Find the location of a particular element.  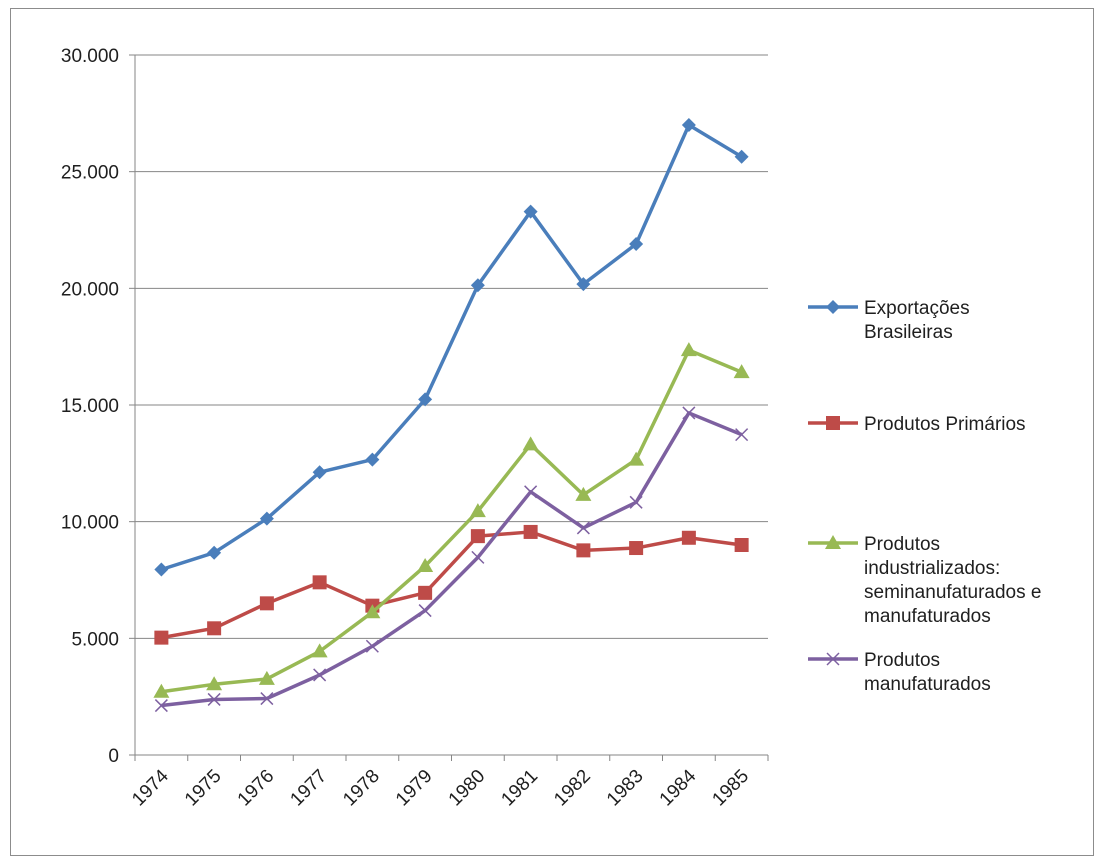

legend-entry: Produtos Primários is located at coordinates (917, 424).